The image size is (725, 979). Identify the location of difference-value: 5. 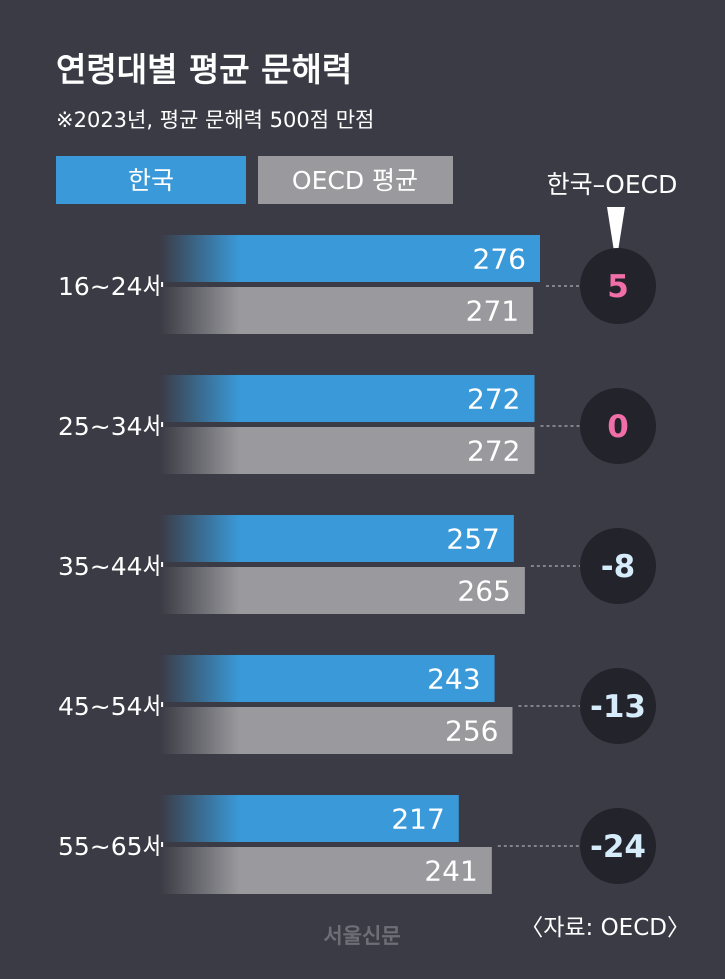
(618, 287).